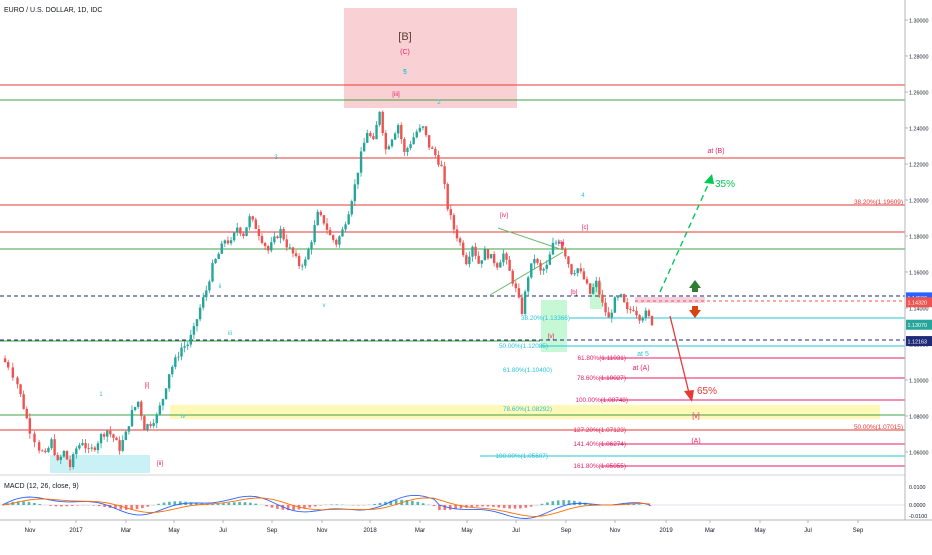  What do you see at coordinates (919, 202) in the screenshot?
I see `price-tick-label: 1.20000` at bounding box center [919, 202].